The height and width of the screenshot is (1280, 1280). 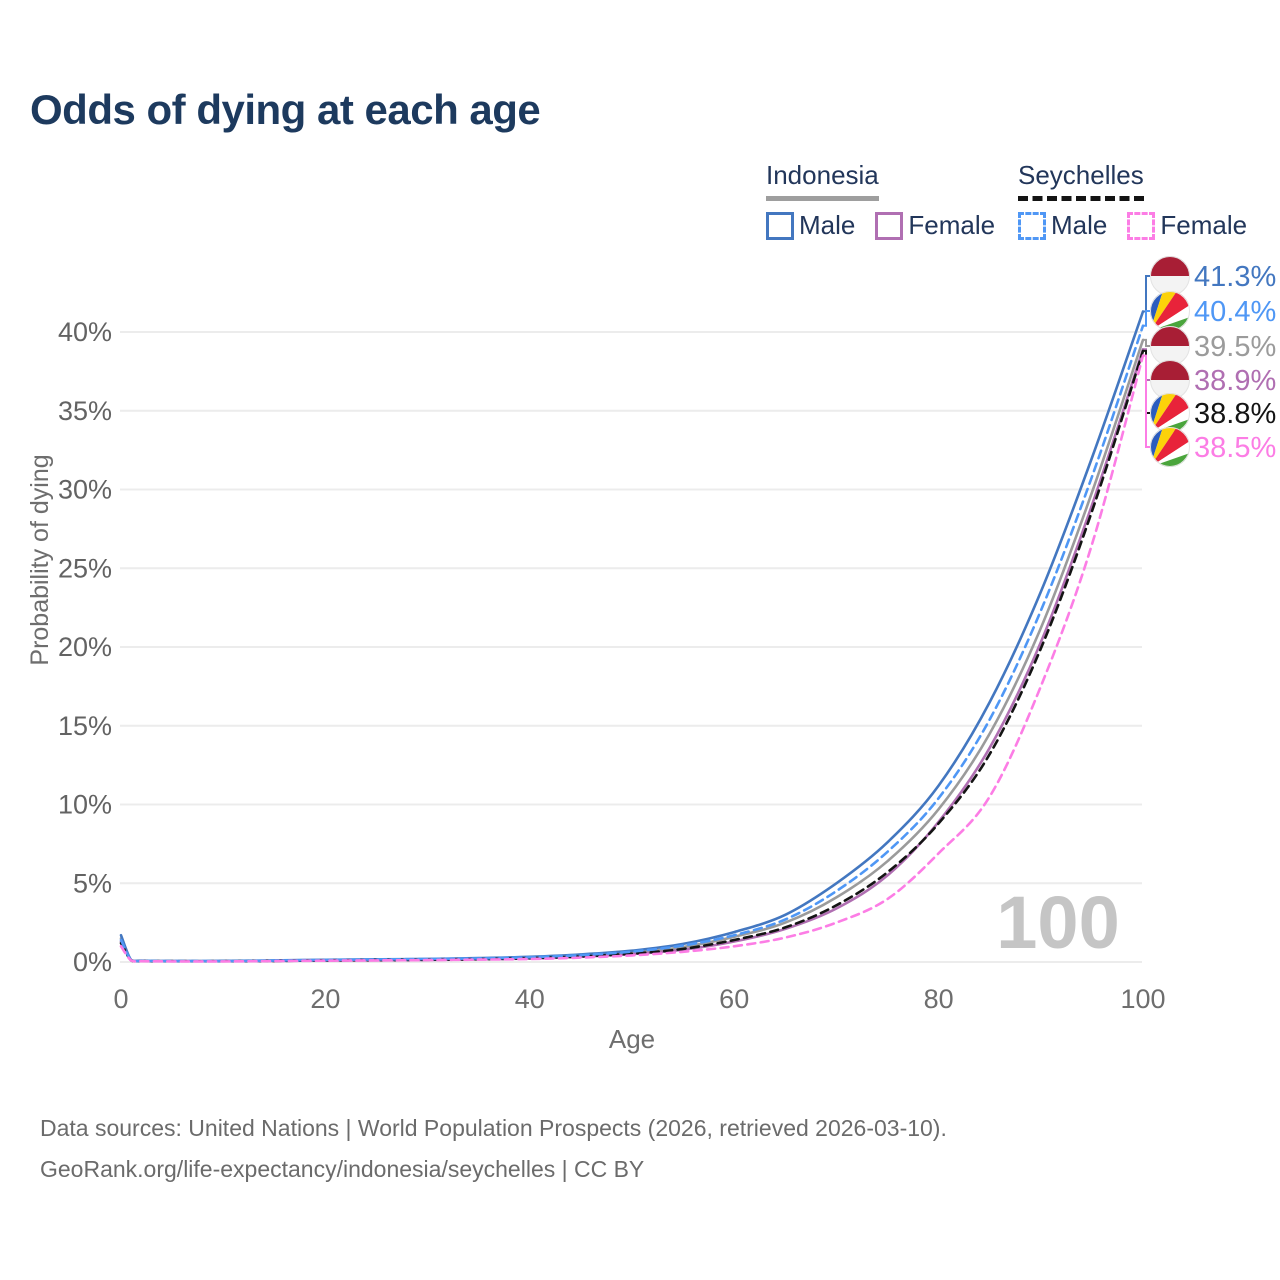 I want to click on chart-title: Odds of dying at each age, so click(x=285, y=109).